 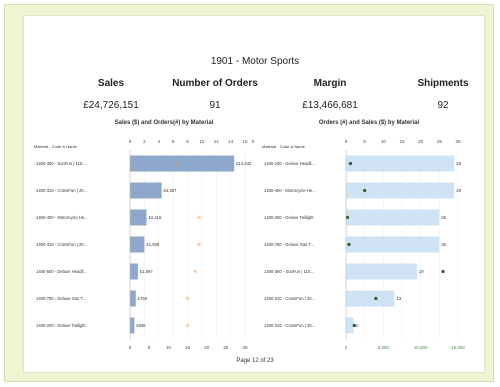 What do you see at coordinates (399, 298) in the screenshot?
I see `right-sales-orders-label: 13` at bounding box center [399, 298].